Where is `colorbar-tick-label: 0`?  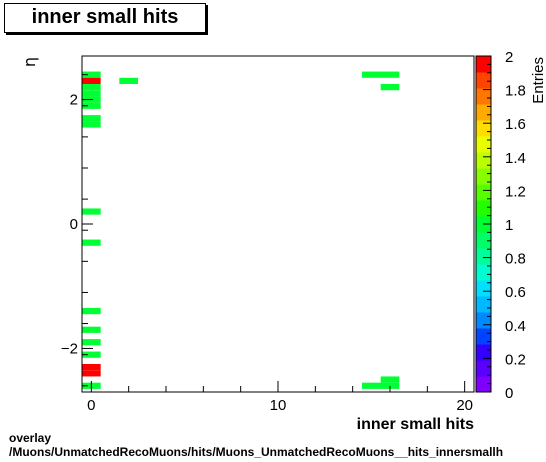
colorbar-tick-label: 0 is located at coordinates (509, 393).